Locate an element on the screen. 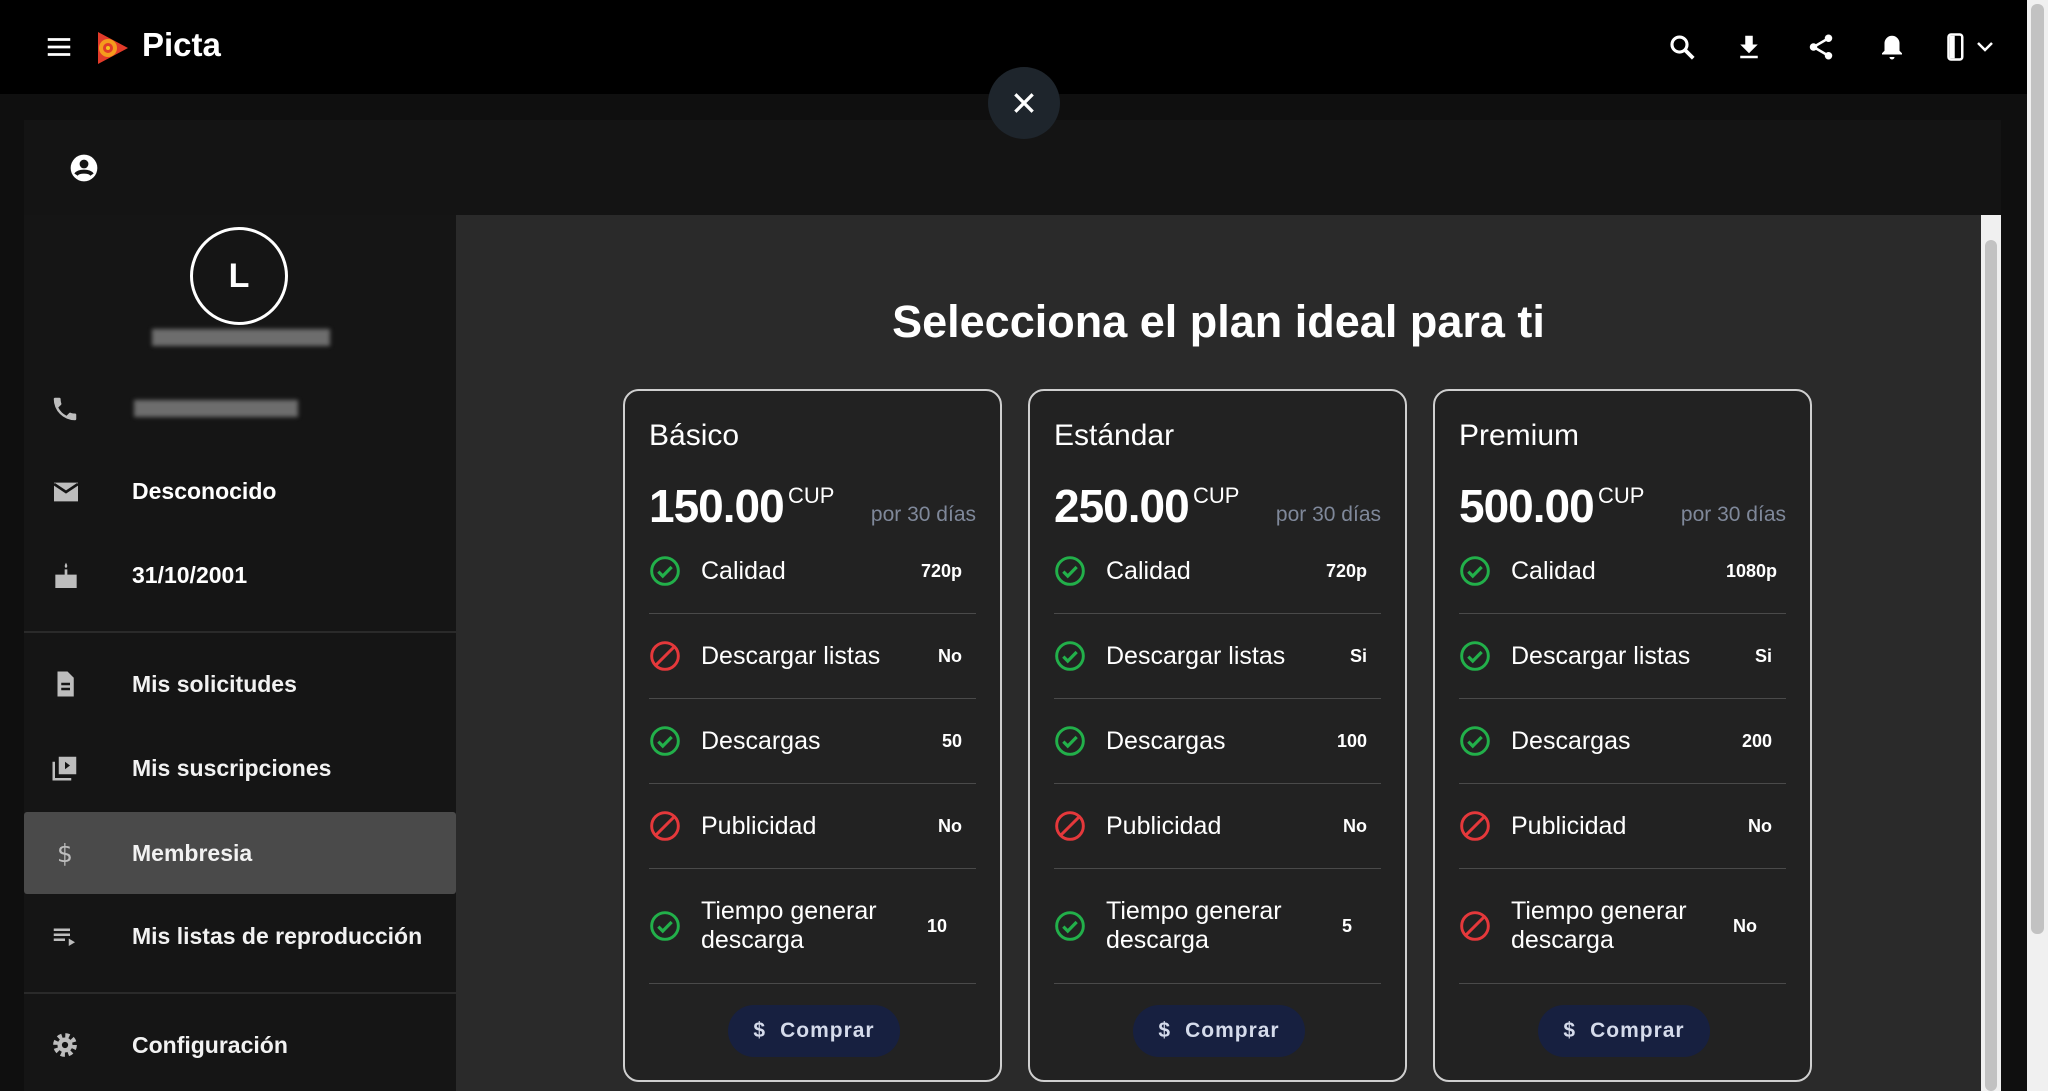 This screenshot has width=2048, height=1091. sidebar-item-label: Mis suscripciones is located at coordinates (232, 767).